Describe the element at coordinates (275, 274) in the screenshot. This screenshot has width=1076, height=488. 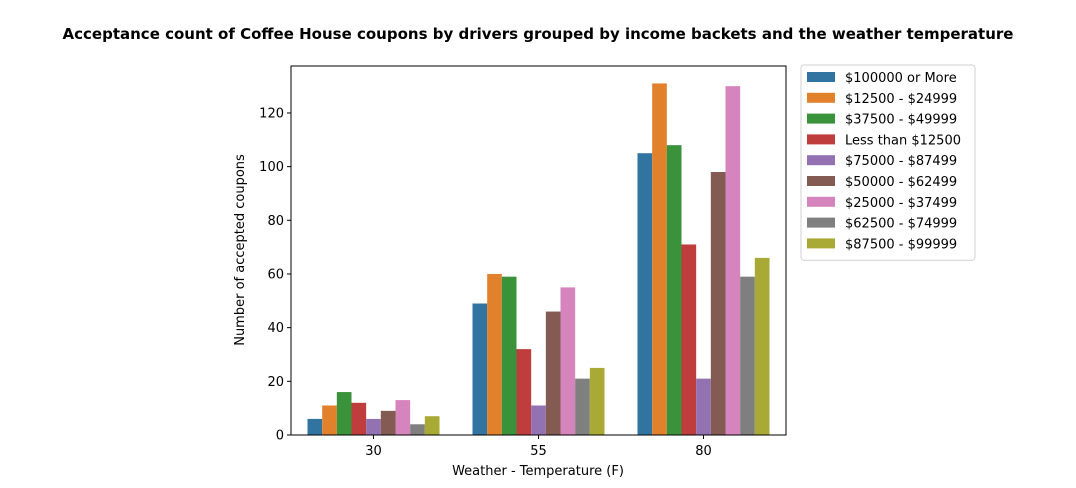
I see `y-tick-label: 60` at that location.